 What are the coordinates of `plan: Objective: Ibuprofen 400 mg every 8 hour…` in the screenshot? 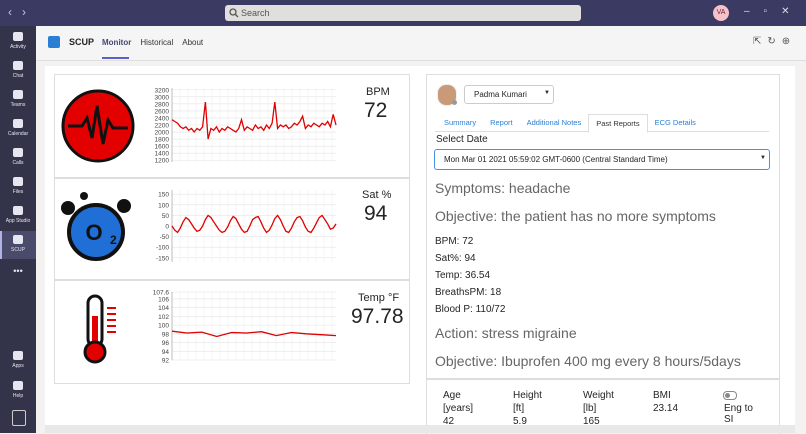 It's located at (588, 361).